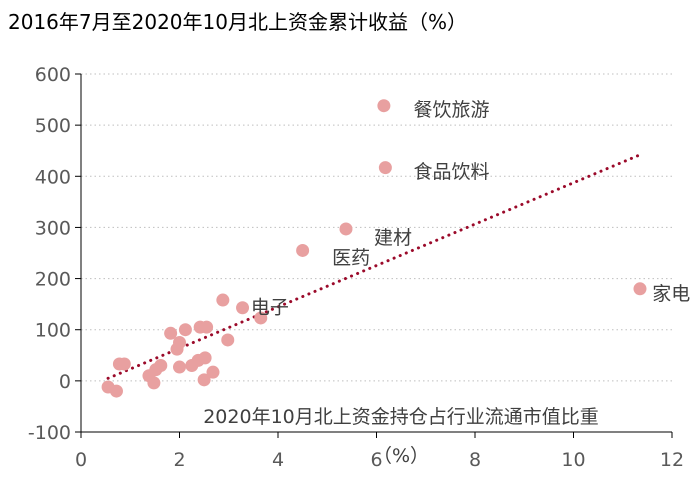 This screenshot has height=480, width=699. Describe the element at coordinates (401, 456) in the screenshot. I see `x-axis-label-unit: （%）` at that location.